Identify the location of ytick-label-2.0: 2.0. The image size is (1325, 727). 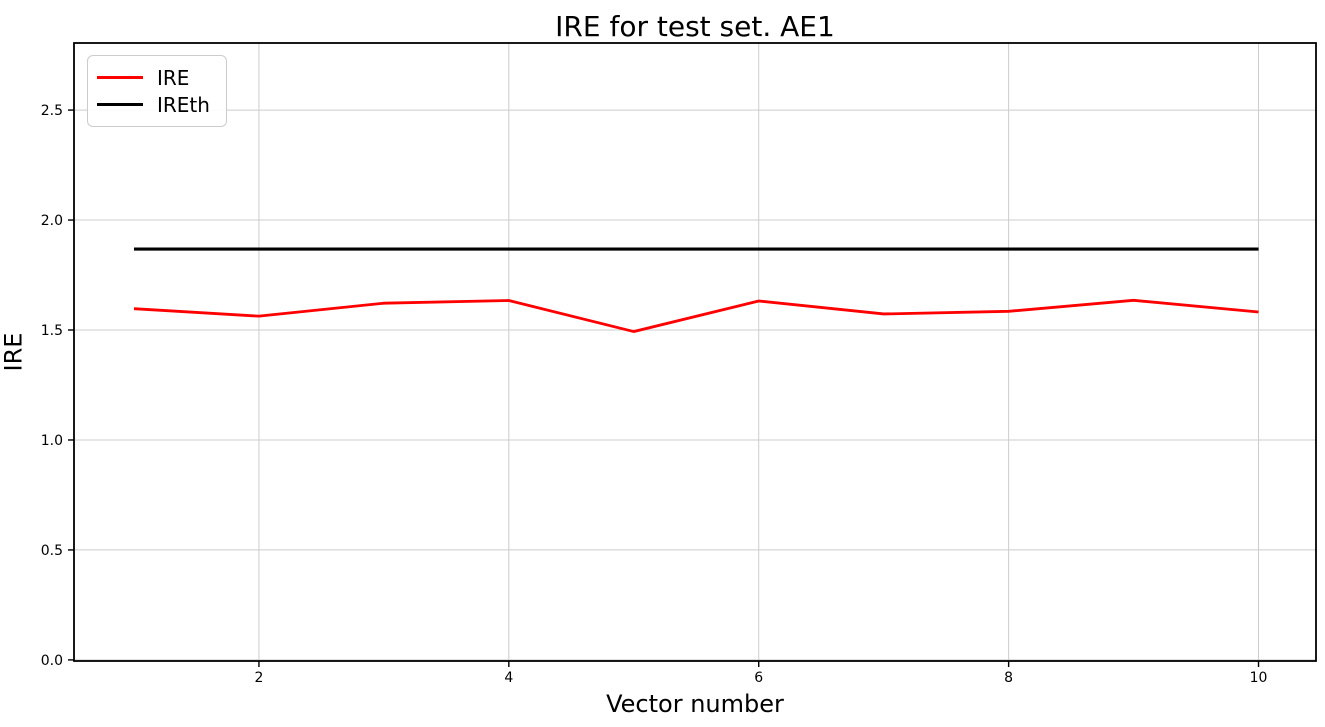
(52, 221).